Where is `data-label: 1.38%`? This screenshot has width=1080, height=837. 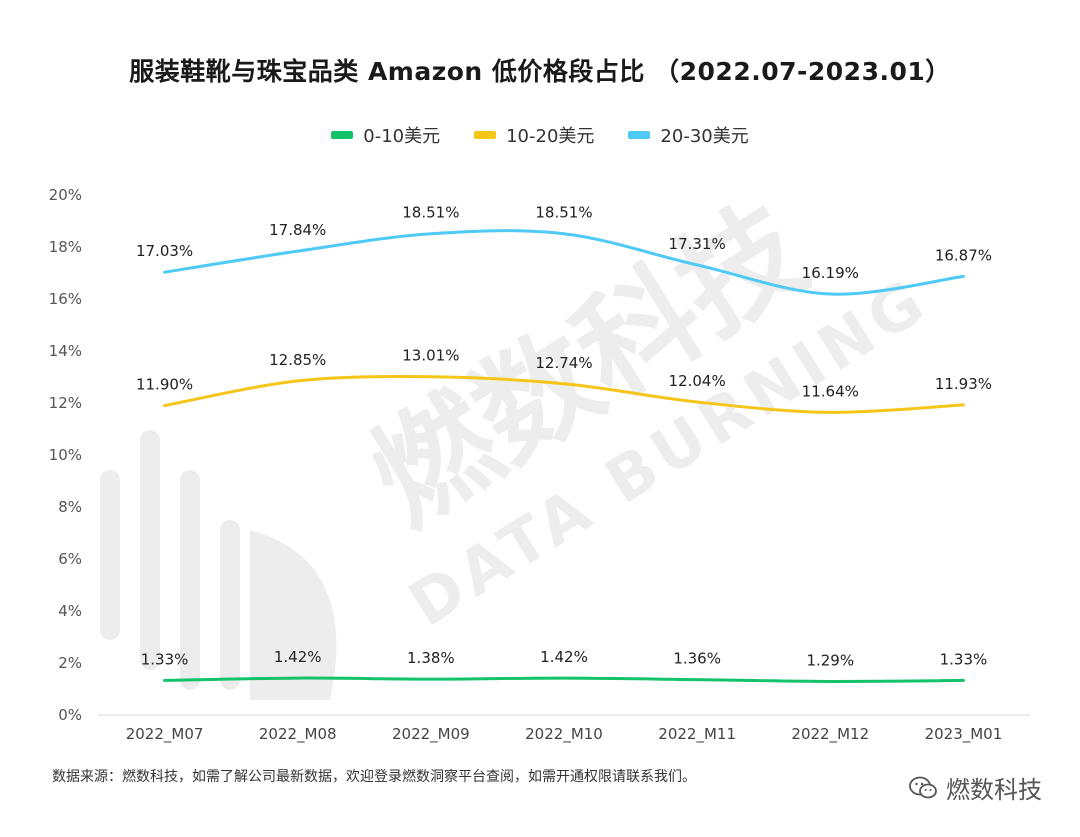 data-label: 1.38% is located at coordinates (431, 658).